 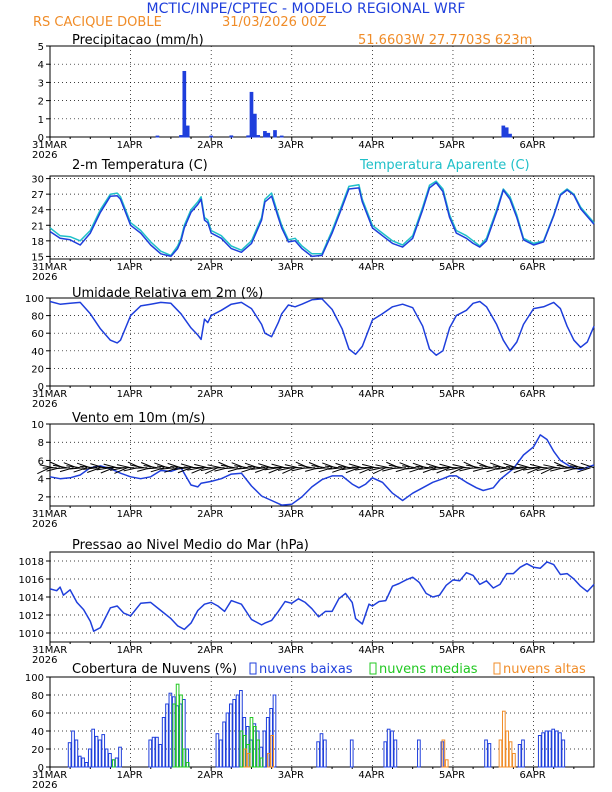 I want to click on plot-frame, so click(x=322, y=342).